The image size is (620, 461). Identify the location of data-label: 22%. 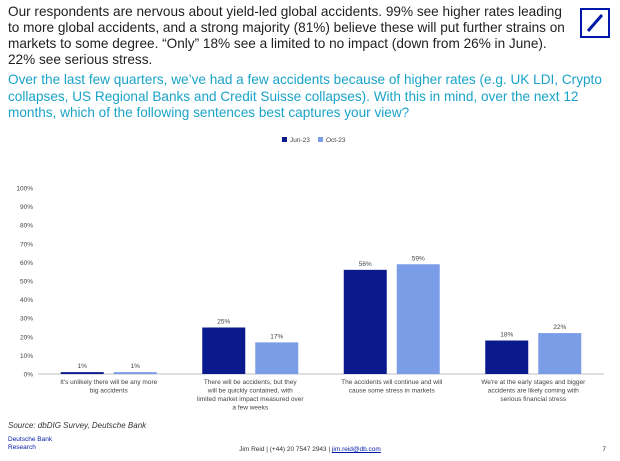
(559, 327).